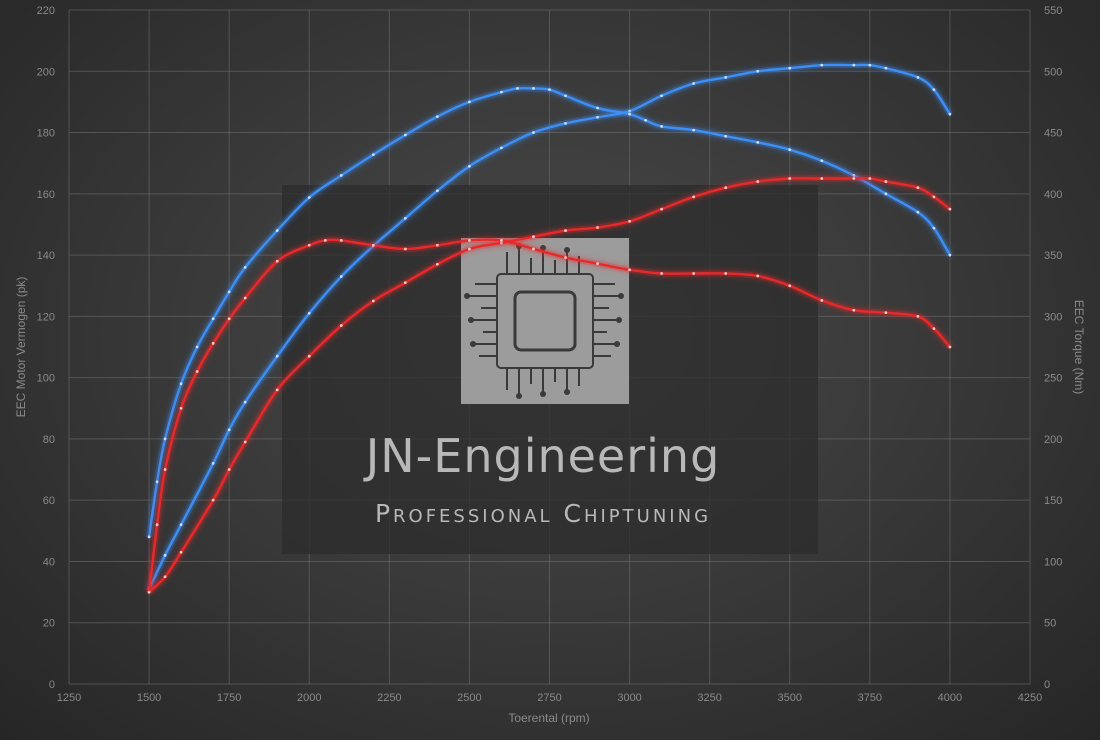 This screenshot has width=1100, height=740. I want to click on x-tick-label: 1500, so click(149, 698).